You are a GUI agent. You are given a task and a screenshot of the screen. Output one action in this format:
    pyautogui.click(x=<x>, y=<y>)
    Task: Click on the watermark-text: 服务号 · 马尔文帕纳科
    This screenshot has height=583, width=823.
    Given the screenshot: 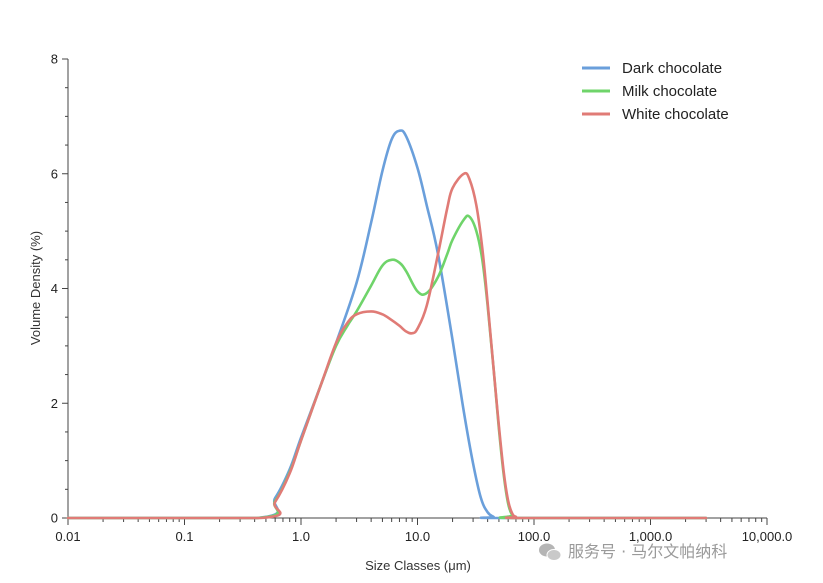 What is the action you would take?
    pyautogui.click(x=647, y=551)
    